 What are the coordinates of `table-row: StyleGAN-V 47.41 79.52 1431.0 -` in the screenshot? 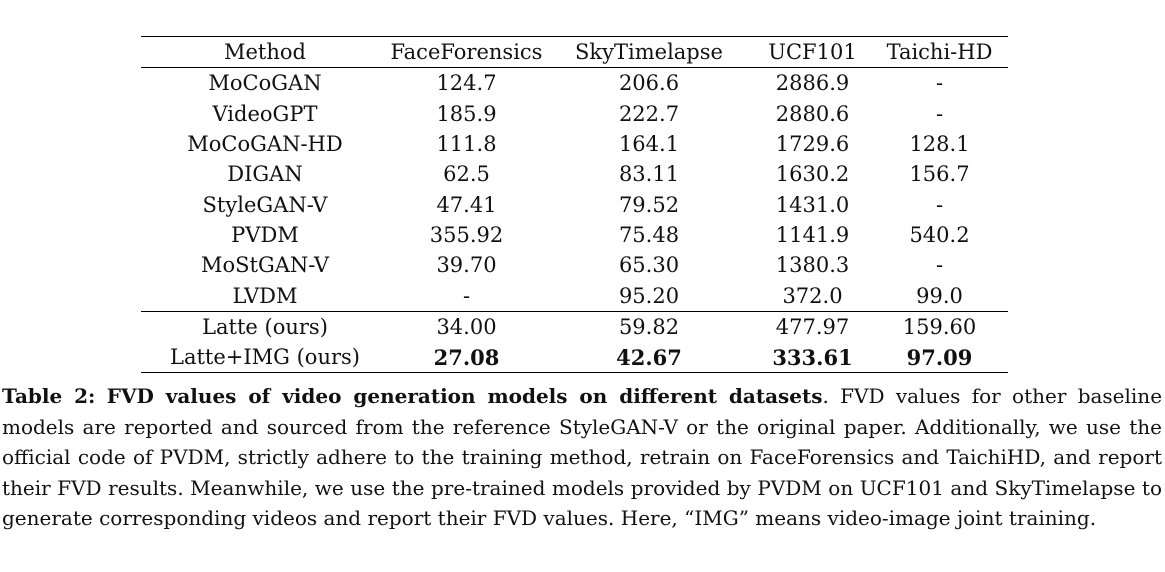 It's located at (574, 204).